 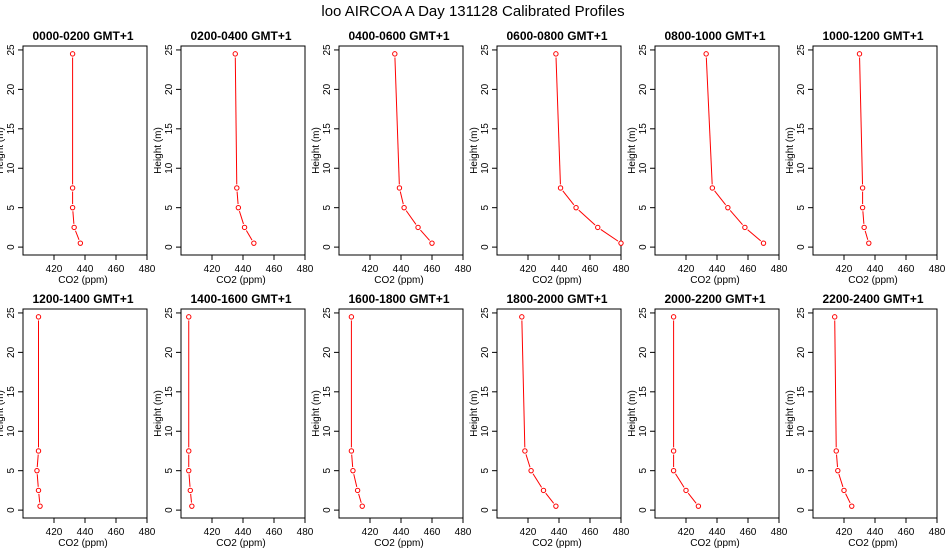 I want to click on panel-title: 2200-2400 GMT+1, so click(x=872, y=299).